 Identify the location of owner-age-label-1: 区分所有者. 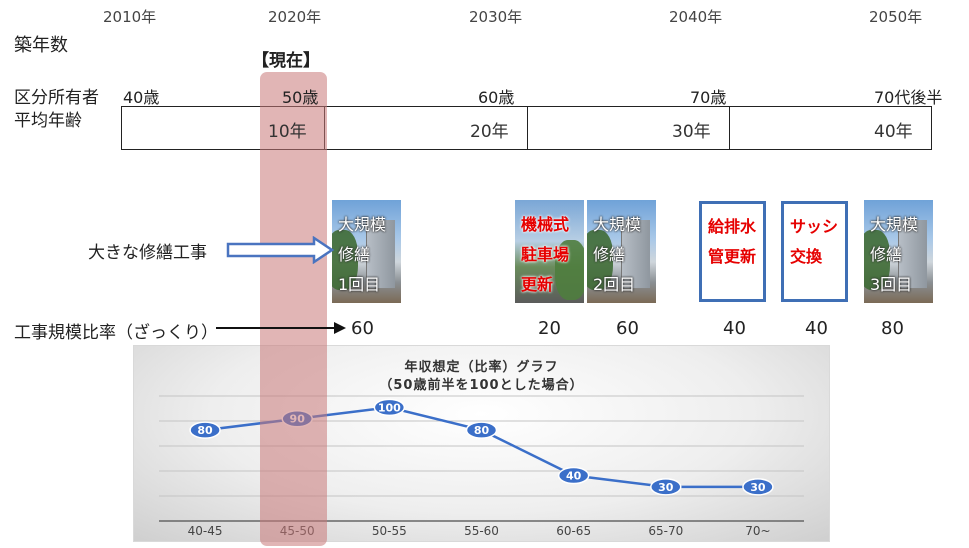
(56, 98).